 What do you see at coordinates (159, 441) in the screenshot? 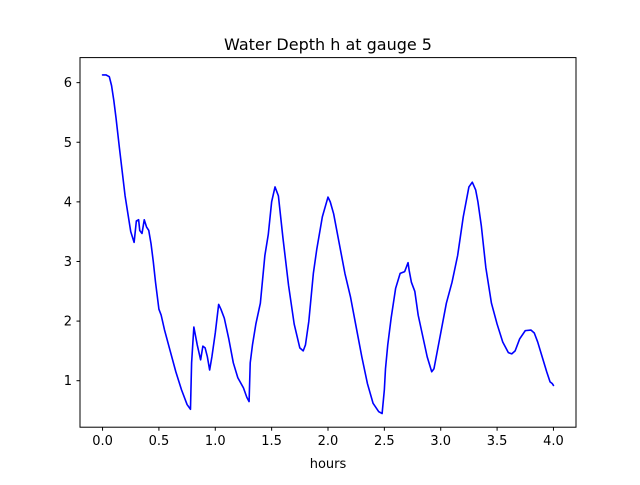
I see `x-tick-label: 0.5` at bounding box center [159, 441].